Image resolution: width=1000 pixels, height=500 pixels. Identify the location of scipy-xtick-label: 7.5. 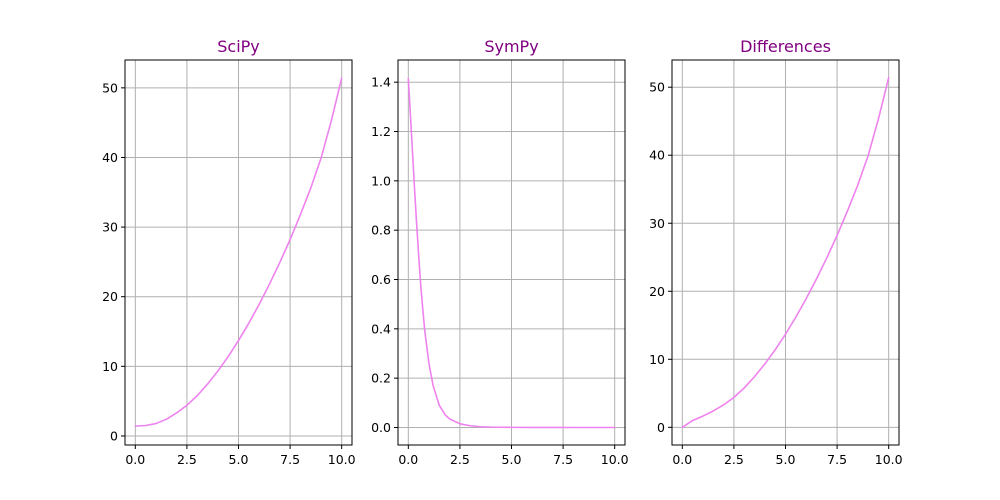
(290, 459).